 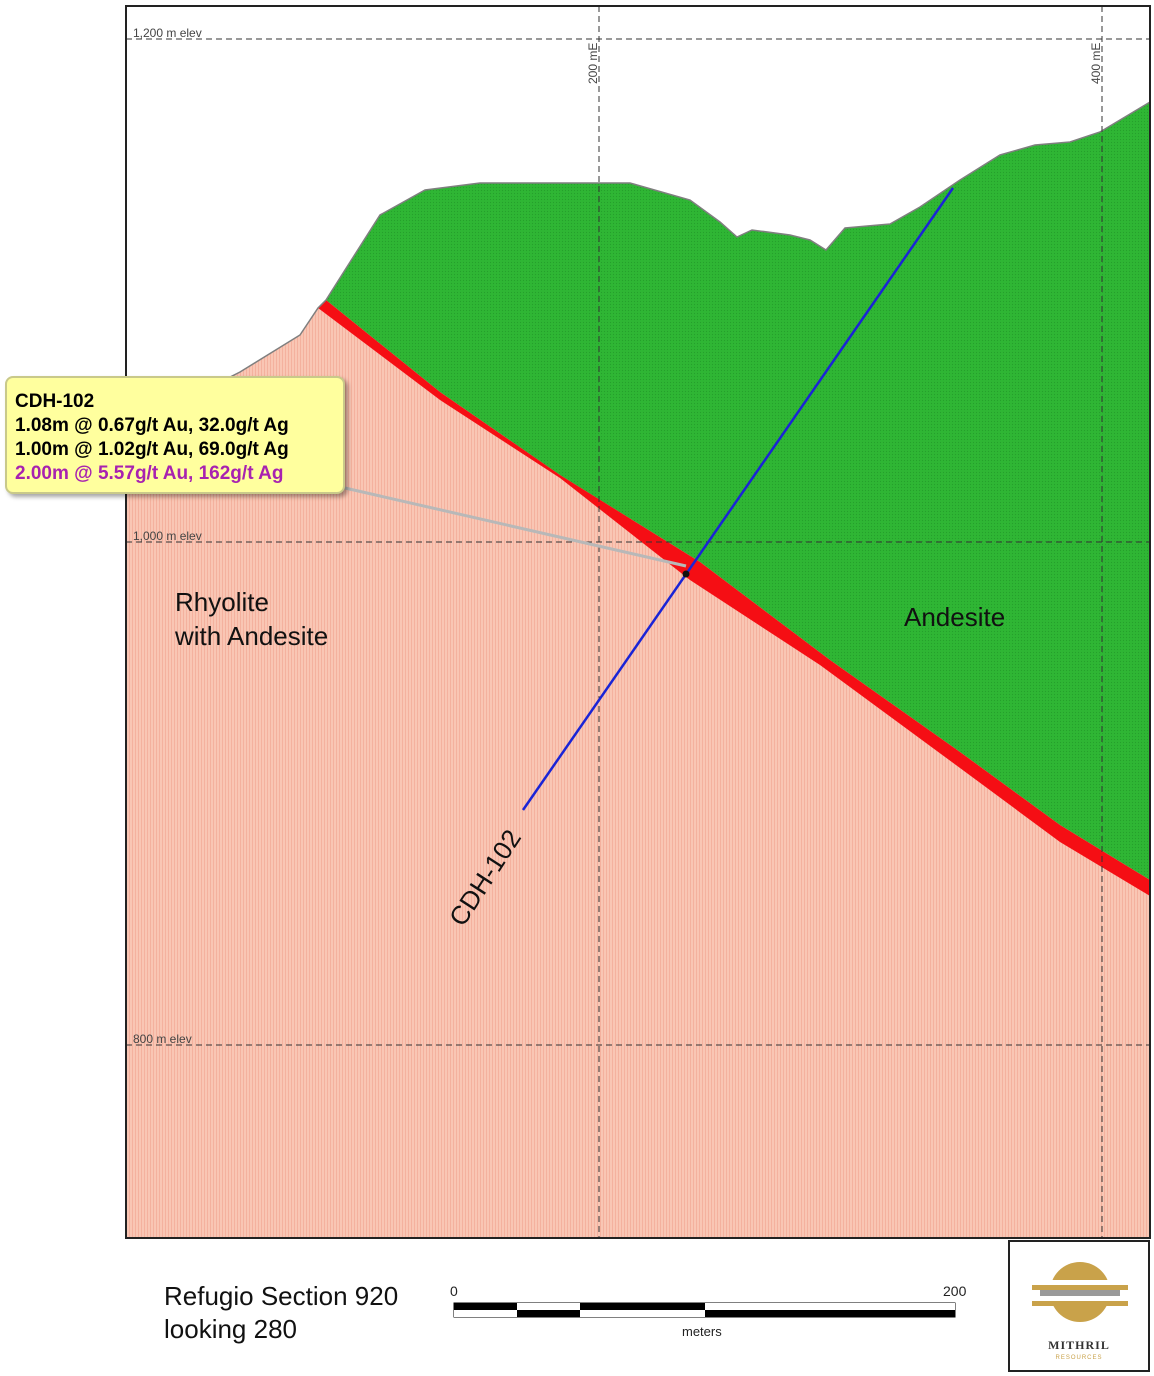 I want to click on company-logo: MITHRIL RESOURCES, so click(x=1079, y=1306).